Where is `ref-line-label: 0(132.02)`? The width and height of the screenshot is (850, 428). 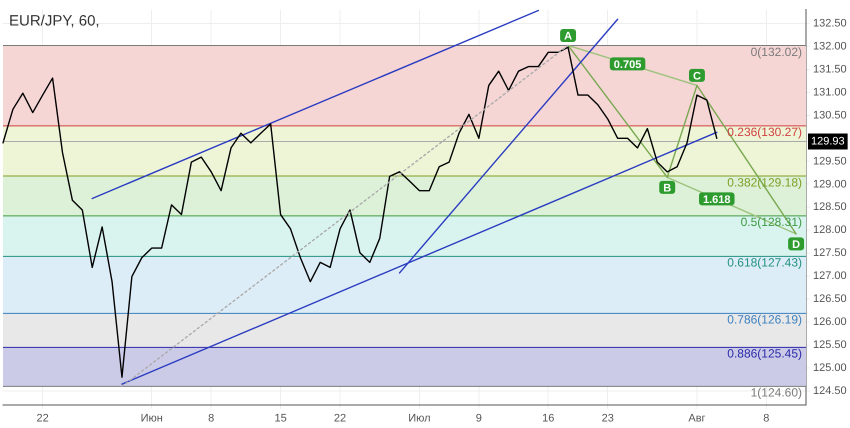 ref-line-label: 0(132.02) is located at coordinates (776, 51).